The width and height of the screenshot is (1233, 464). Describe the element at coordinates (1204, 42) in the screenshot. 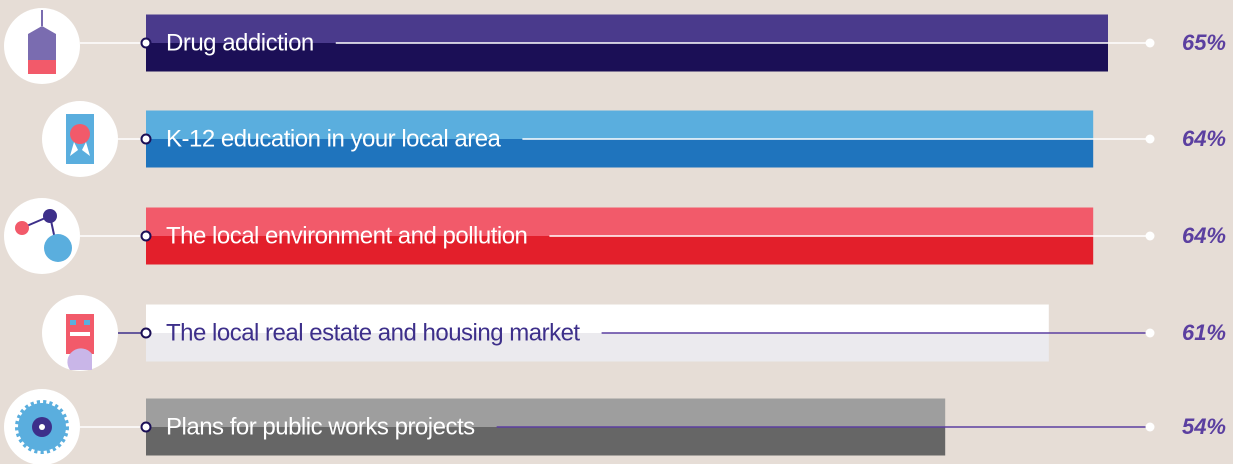

I see `value-label: 65%` at that location.